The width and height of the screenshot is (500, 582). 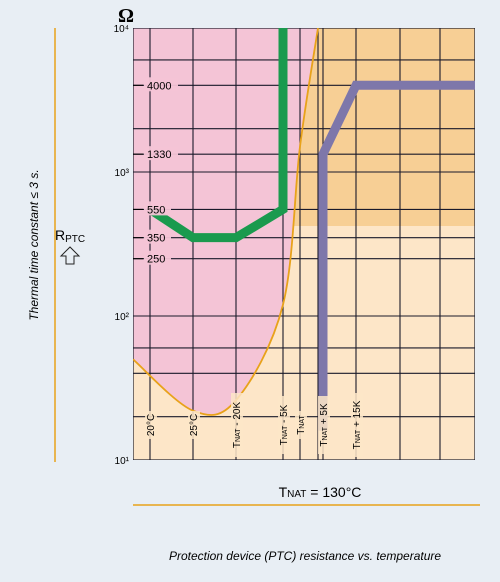 What do you see at coordinates (75, 239) in the screenshot?
I see `y-axis-label-sub: PTC` at bounding box center [75, 239].